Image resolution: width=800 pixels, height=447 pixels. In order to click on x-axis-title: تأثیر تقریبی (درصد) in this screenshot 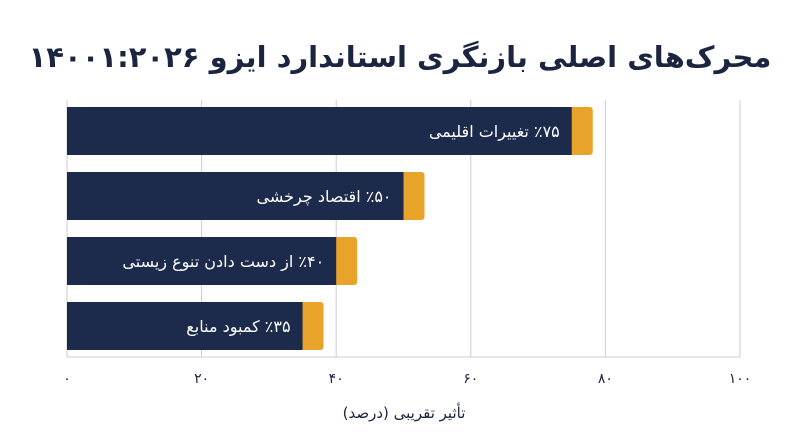, I will do `click(404, 412)`.